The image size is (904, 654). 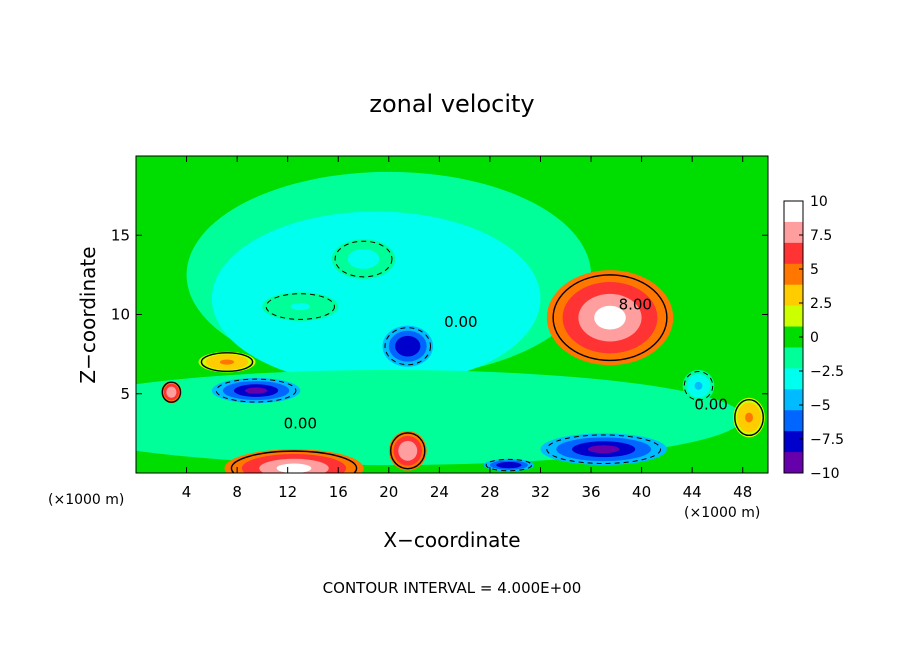 What do you see at coordinates (819, 202) in the screenshot?
I see `colorbar-tick-label: 10` at bounding box center [819, 202].